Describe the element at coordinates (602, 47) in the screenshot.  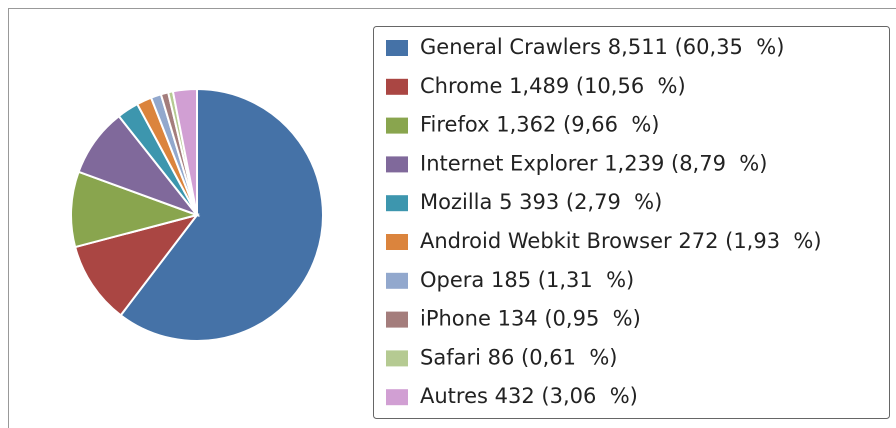
I see `legend-label: General Crawlers 8,511 (60,35 %)` at that location.